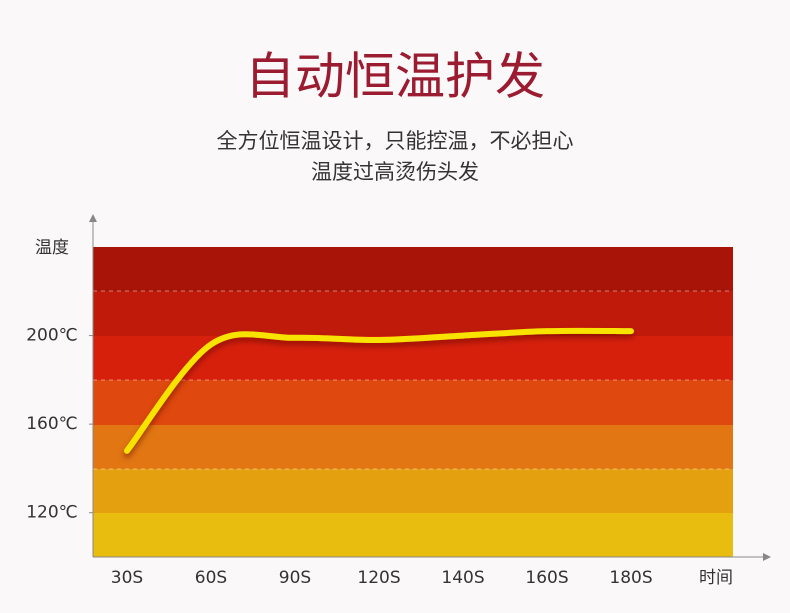 The height and width of the screenshot is (613, 790). I want to click on y-axis-label: 温度, so click(52, 248).